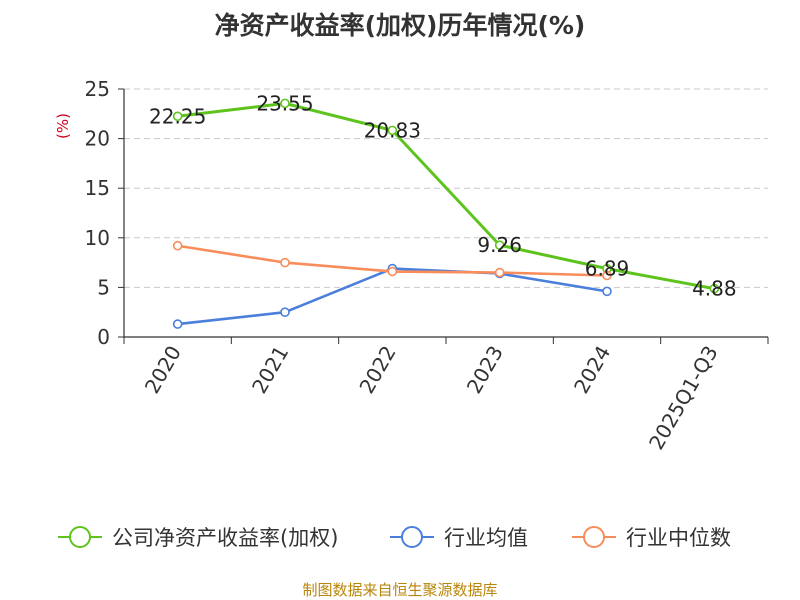 Image resolution: width=800 pixels, height=600 pixels. Describe the element at coordinates (97, 238) in the screenshot. I see `y-tick-label: 10` at that location.